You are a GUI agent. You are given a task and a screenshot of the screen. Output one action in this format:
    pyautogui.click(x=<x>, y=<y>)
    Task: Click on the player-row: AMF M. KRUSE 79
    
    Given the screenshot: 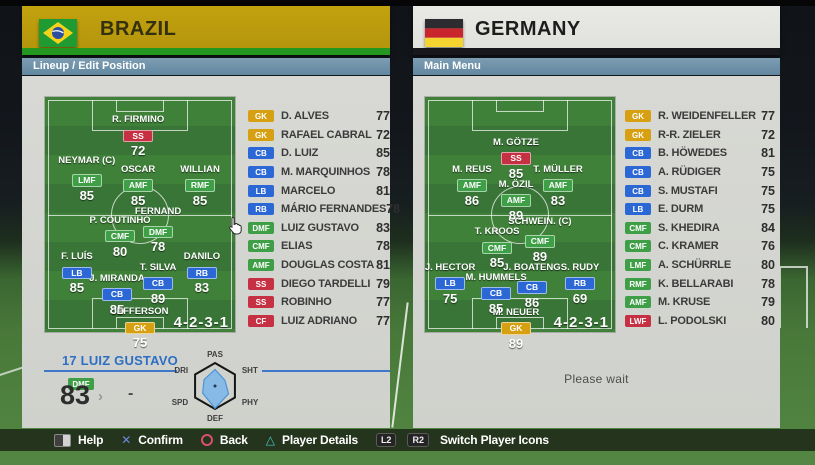 What is the action you would take?
    pyautogui.click(x=700, y=302)
    